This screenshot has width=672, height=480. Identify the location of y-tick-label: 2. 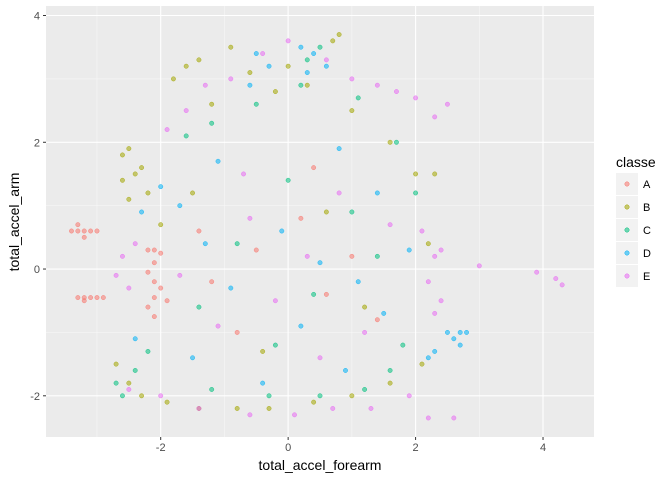
(37, 143).